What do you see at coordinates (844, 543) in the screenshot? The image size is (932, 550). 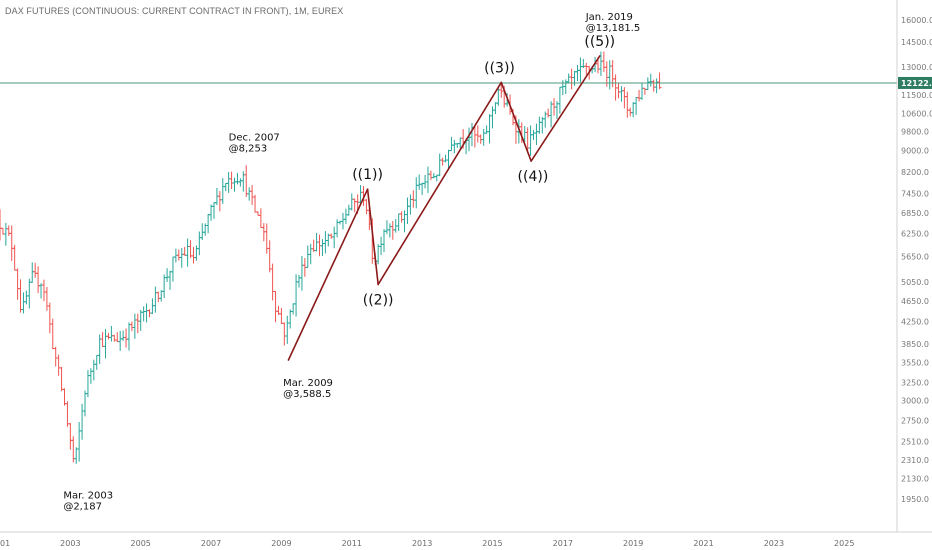 I see `x-tick-label: 2025` at bounding box center [844, 543].